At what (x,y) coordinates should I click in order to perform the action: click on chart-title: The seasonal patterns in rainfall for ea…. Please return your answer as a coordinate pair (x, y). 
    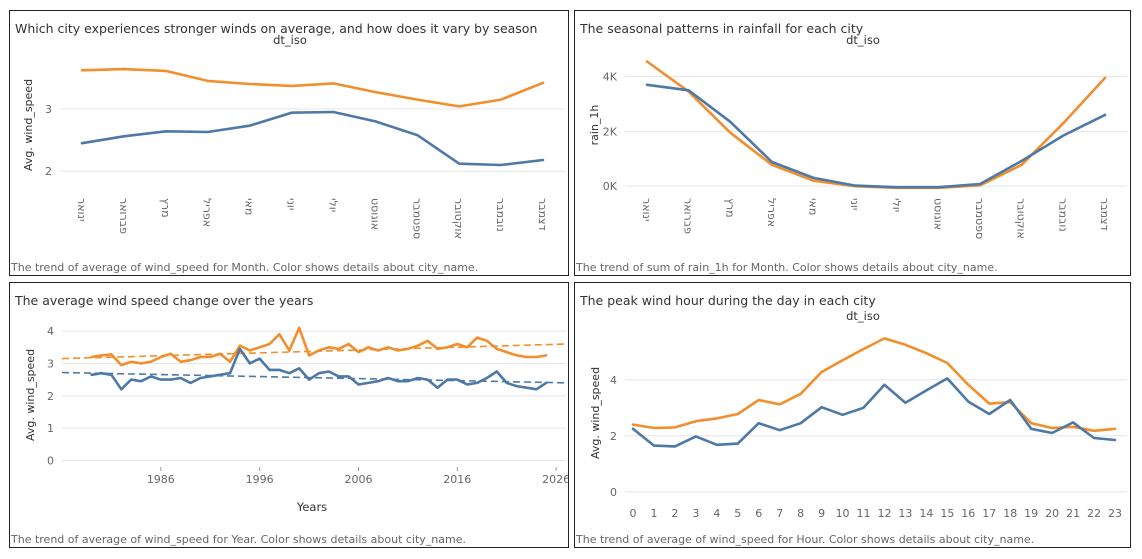
    Looking at the image, I should click on (722, 28).